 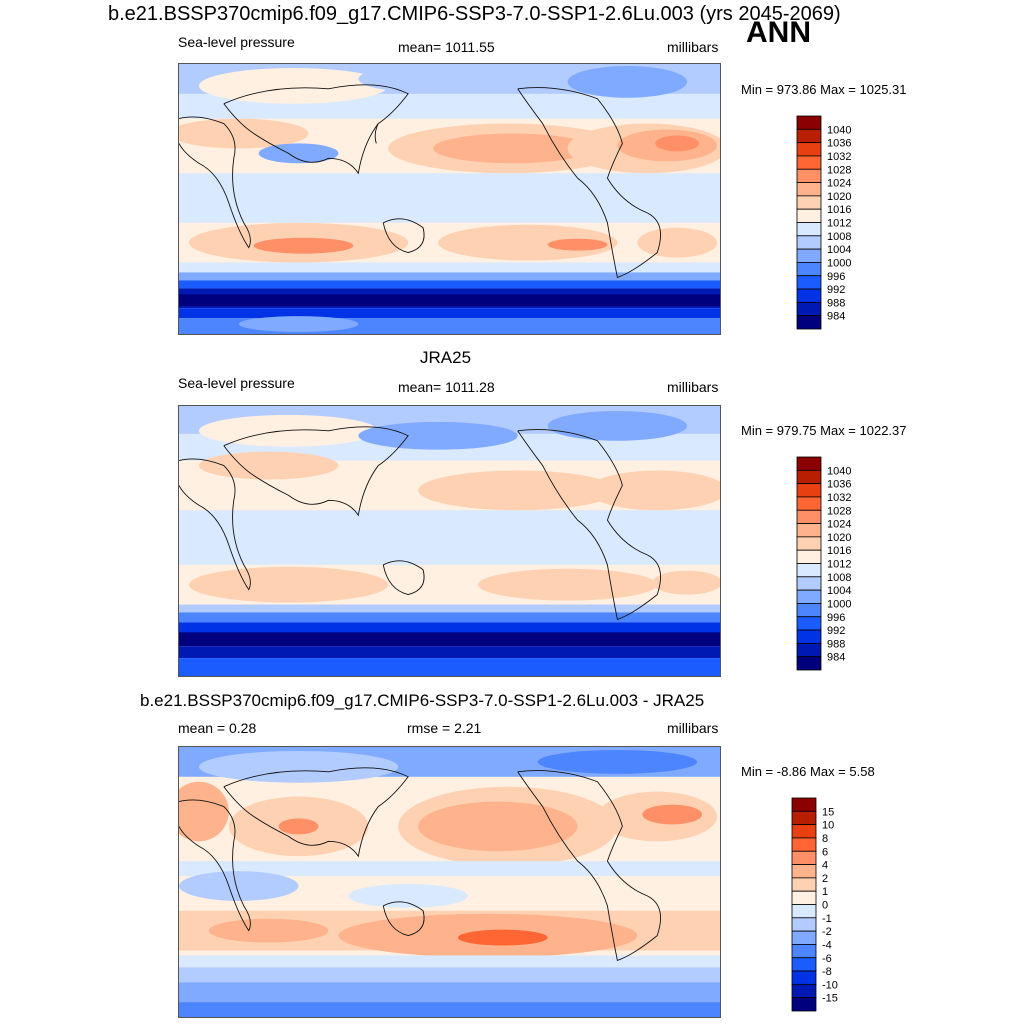 I want to click on panel1-units-label: millibars, so click(x=693, y=47).